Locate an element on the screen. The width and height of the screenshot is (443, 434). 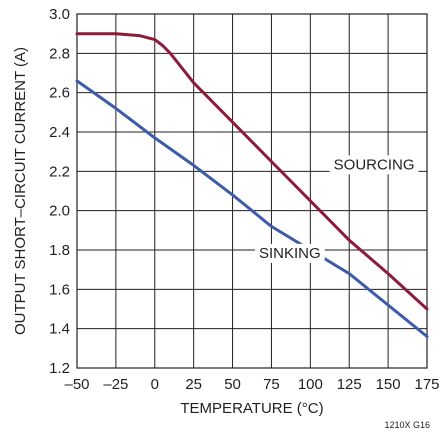
x-tick-label: –50 is located at coordinates (76, 384).